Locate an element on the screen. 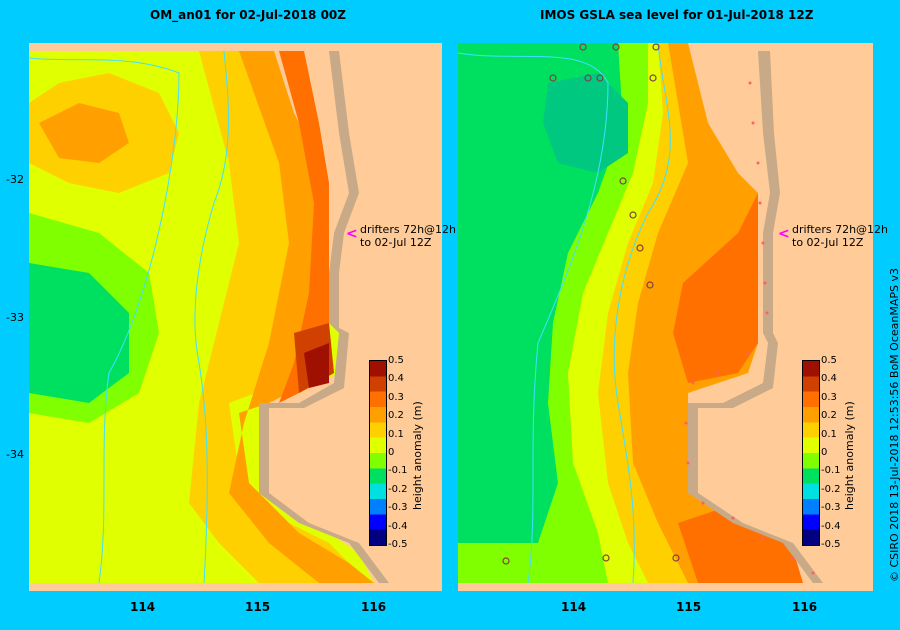 This screenshot has width=900, height=630. drifter-arrow-icon-right: < is located at coordinates (784, 234).